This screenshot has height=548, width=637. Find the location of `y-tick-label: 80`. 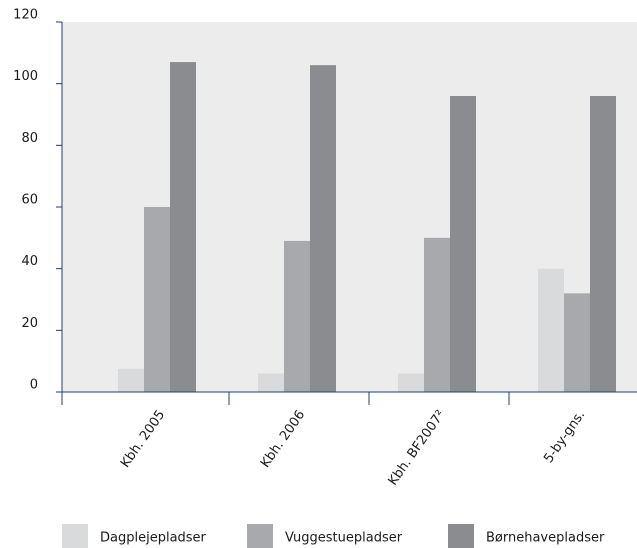

y-tick-label: 80 is located at coordinates (29, 138).